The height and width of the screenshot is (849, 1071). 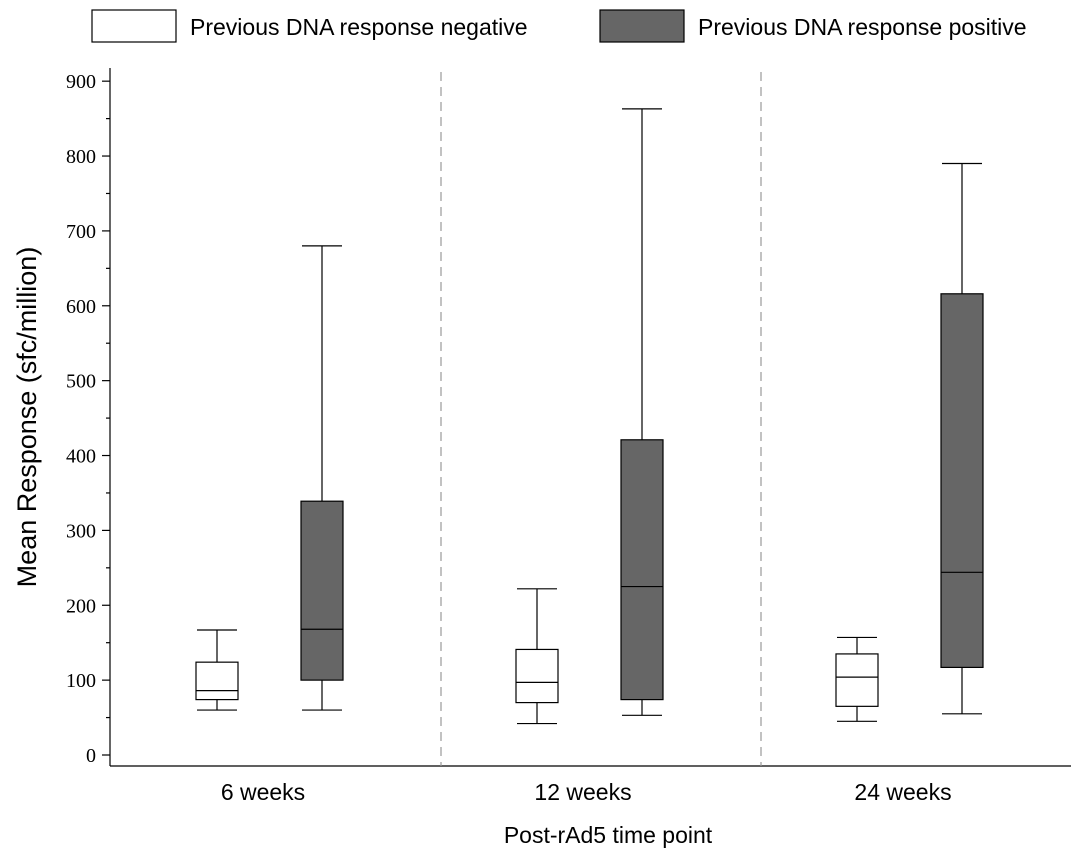 I want to click on y-tick-label: 300, so click(x=81, y=531).